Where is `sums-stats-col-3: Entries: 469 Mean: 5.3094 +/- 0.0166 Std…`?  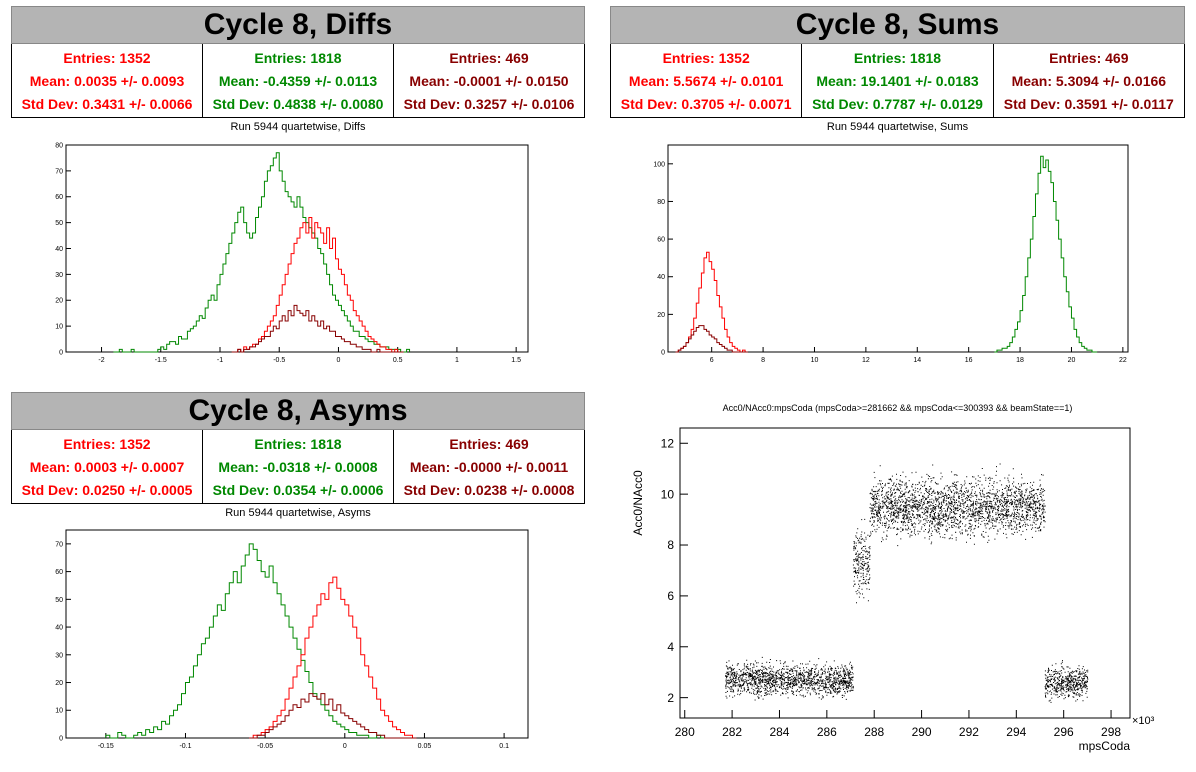 sums-stats-col-3: Entries: 469 Mean: 5.3094 +/- 0.0166 Std… is located at coordinates (1089, 80).